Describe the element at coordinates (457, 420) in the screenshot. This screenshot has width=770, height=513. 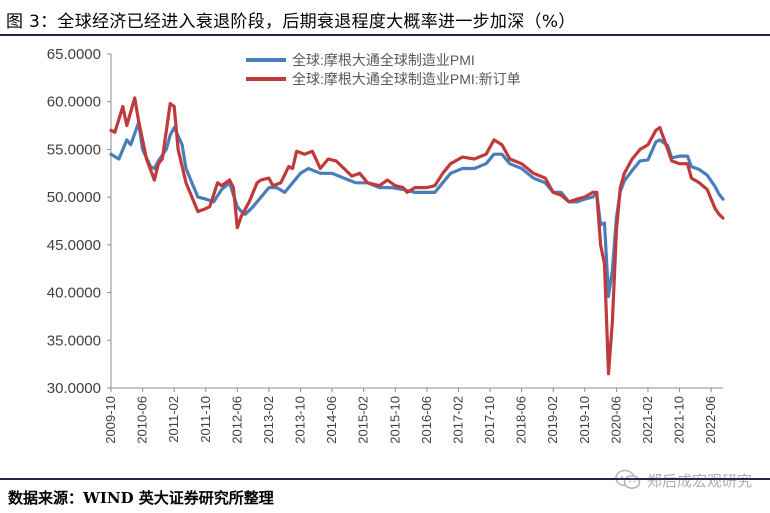
I see `x-tick-label: 2017-02` at that location.